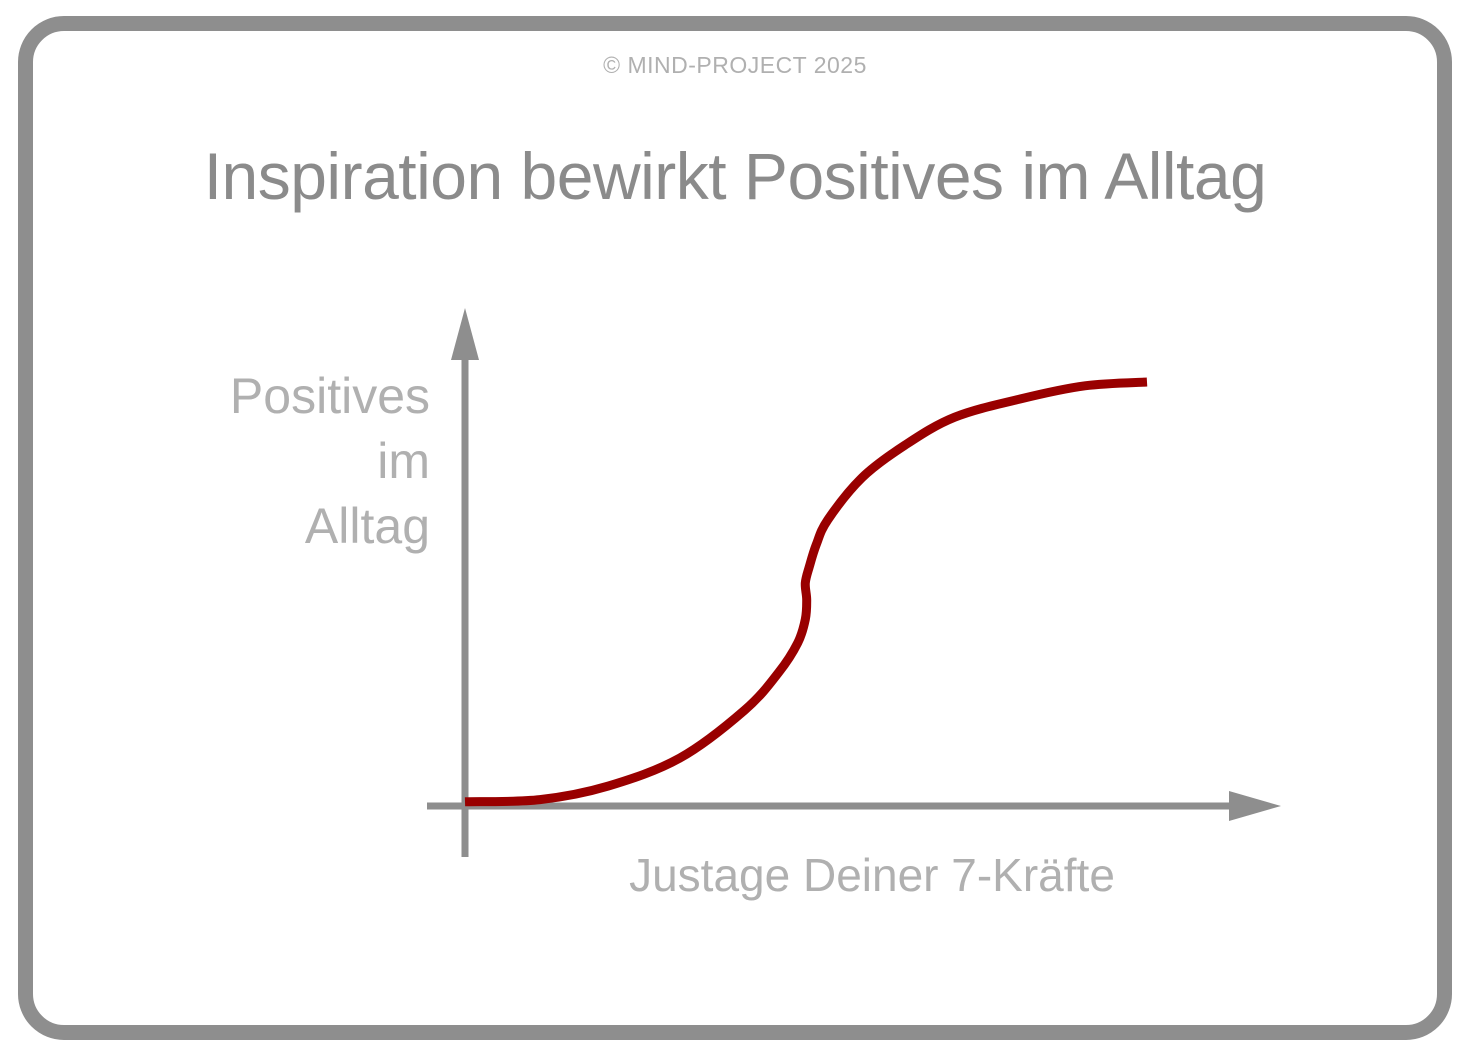 The height and width of the screenshot is (1060, 1470). Describe the element at coordinates (735, 176) in the screenshot. I see `page-title: Inspiration bewirkt Positives im Alltag` at that location.